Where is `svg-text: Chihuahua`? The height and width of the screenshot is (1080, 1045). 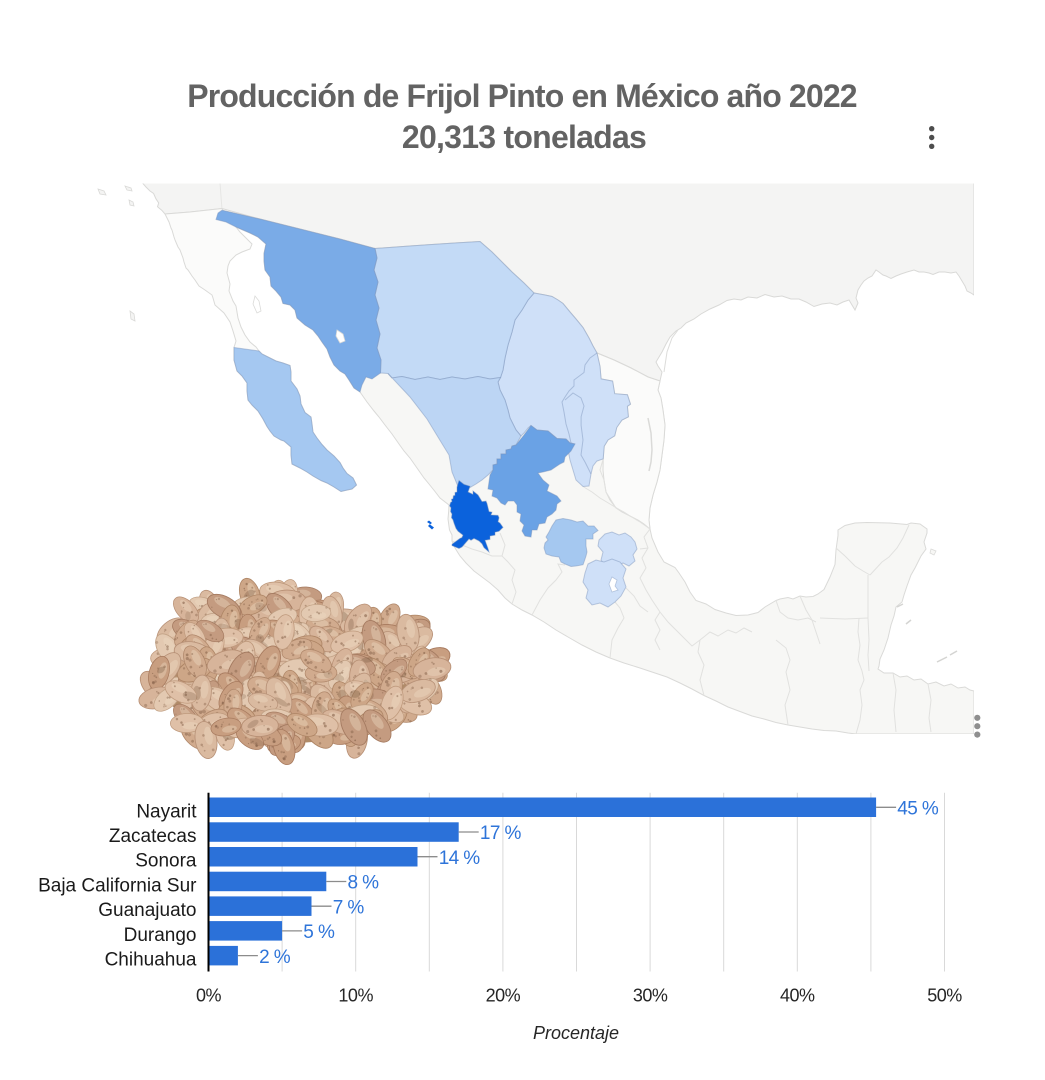 svg-text: Chihuahua is located at coordinates (151, 960).